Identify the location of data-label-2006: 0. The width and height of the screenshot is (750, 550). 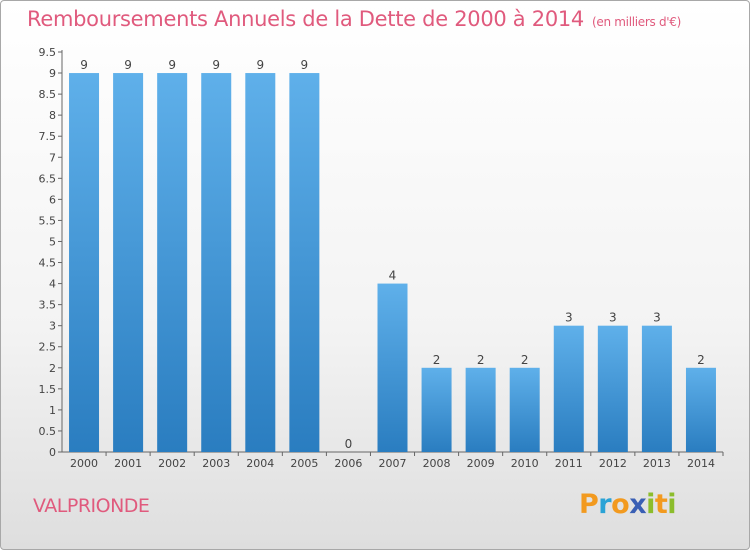
(349, 444).